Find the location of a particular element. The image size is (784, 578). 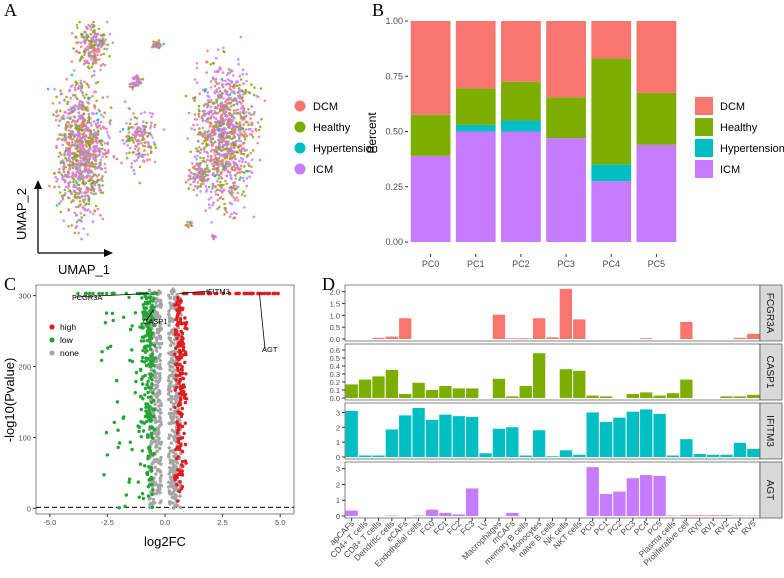

bar-dcm is located at coordinates (475, 55).